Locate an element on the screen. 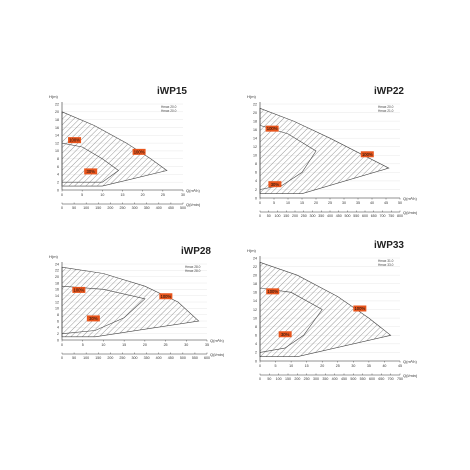 Image resolution: width=470 pixels, height=470 pixels. x2-tick-label: 200 is located at coordinates (295, 216).